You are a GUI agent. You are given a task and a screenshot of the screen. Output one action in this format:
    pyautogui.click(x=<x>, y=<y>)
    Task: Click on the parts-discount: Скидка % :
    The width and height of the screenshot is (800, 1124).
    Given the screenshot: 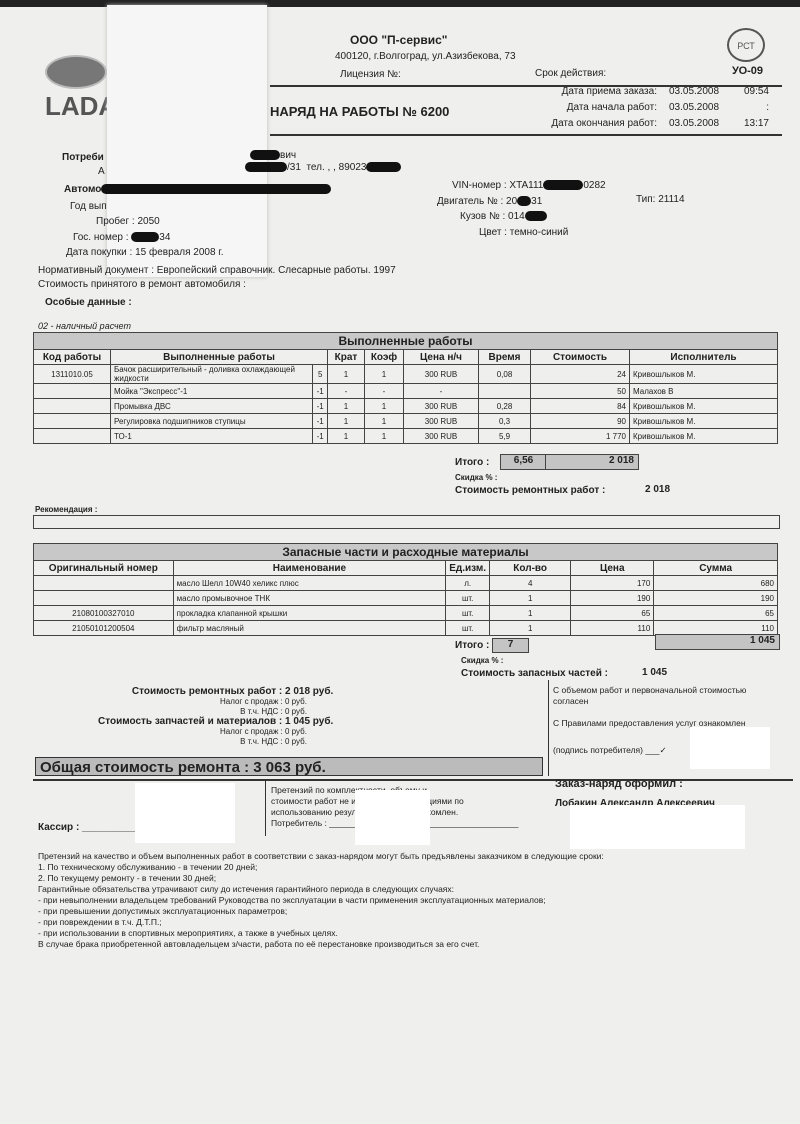 What is the action you would take?
    pyautogui.click(x=482, y=660)
    